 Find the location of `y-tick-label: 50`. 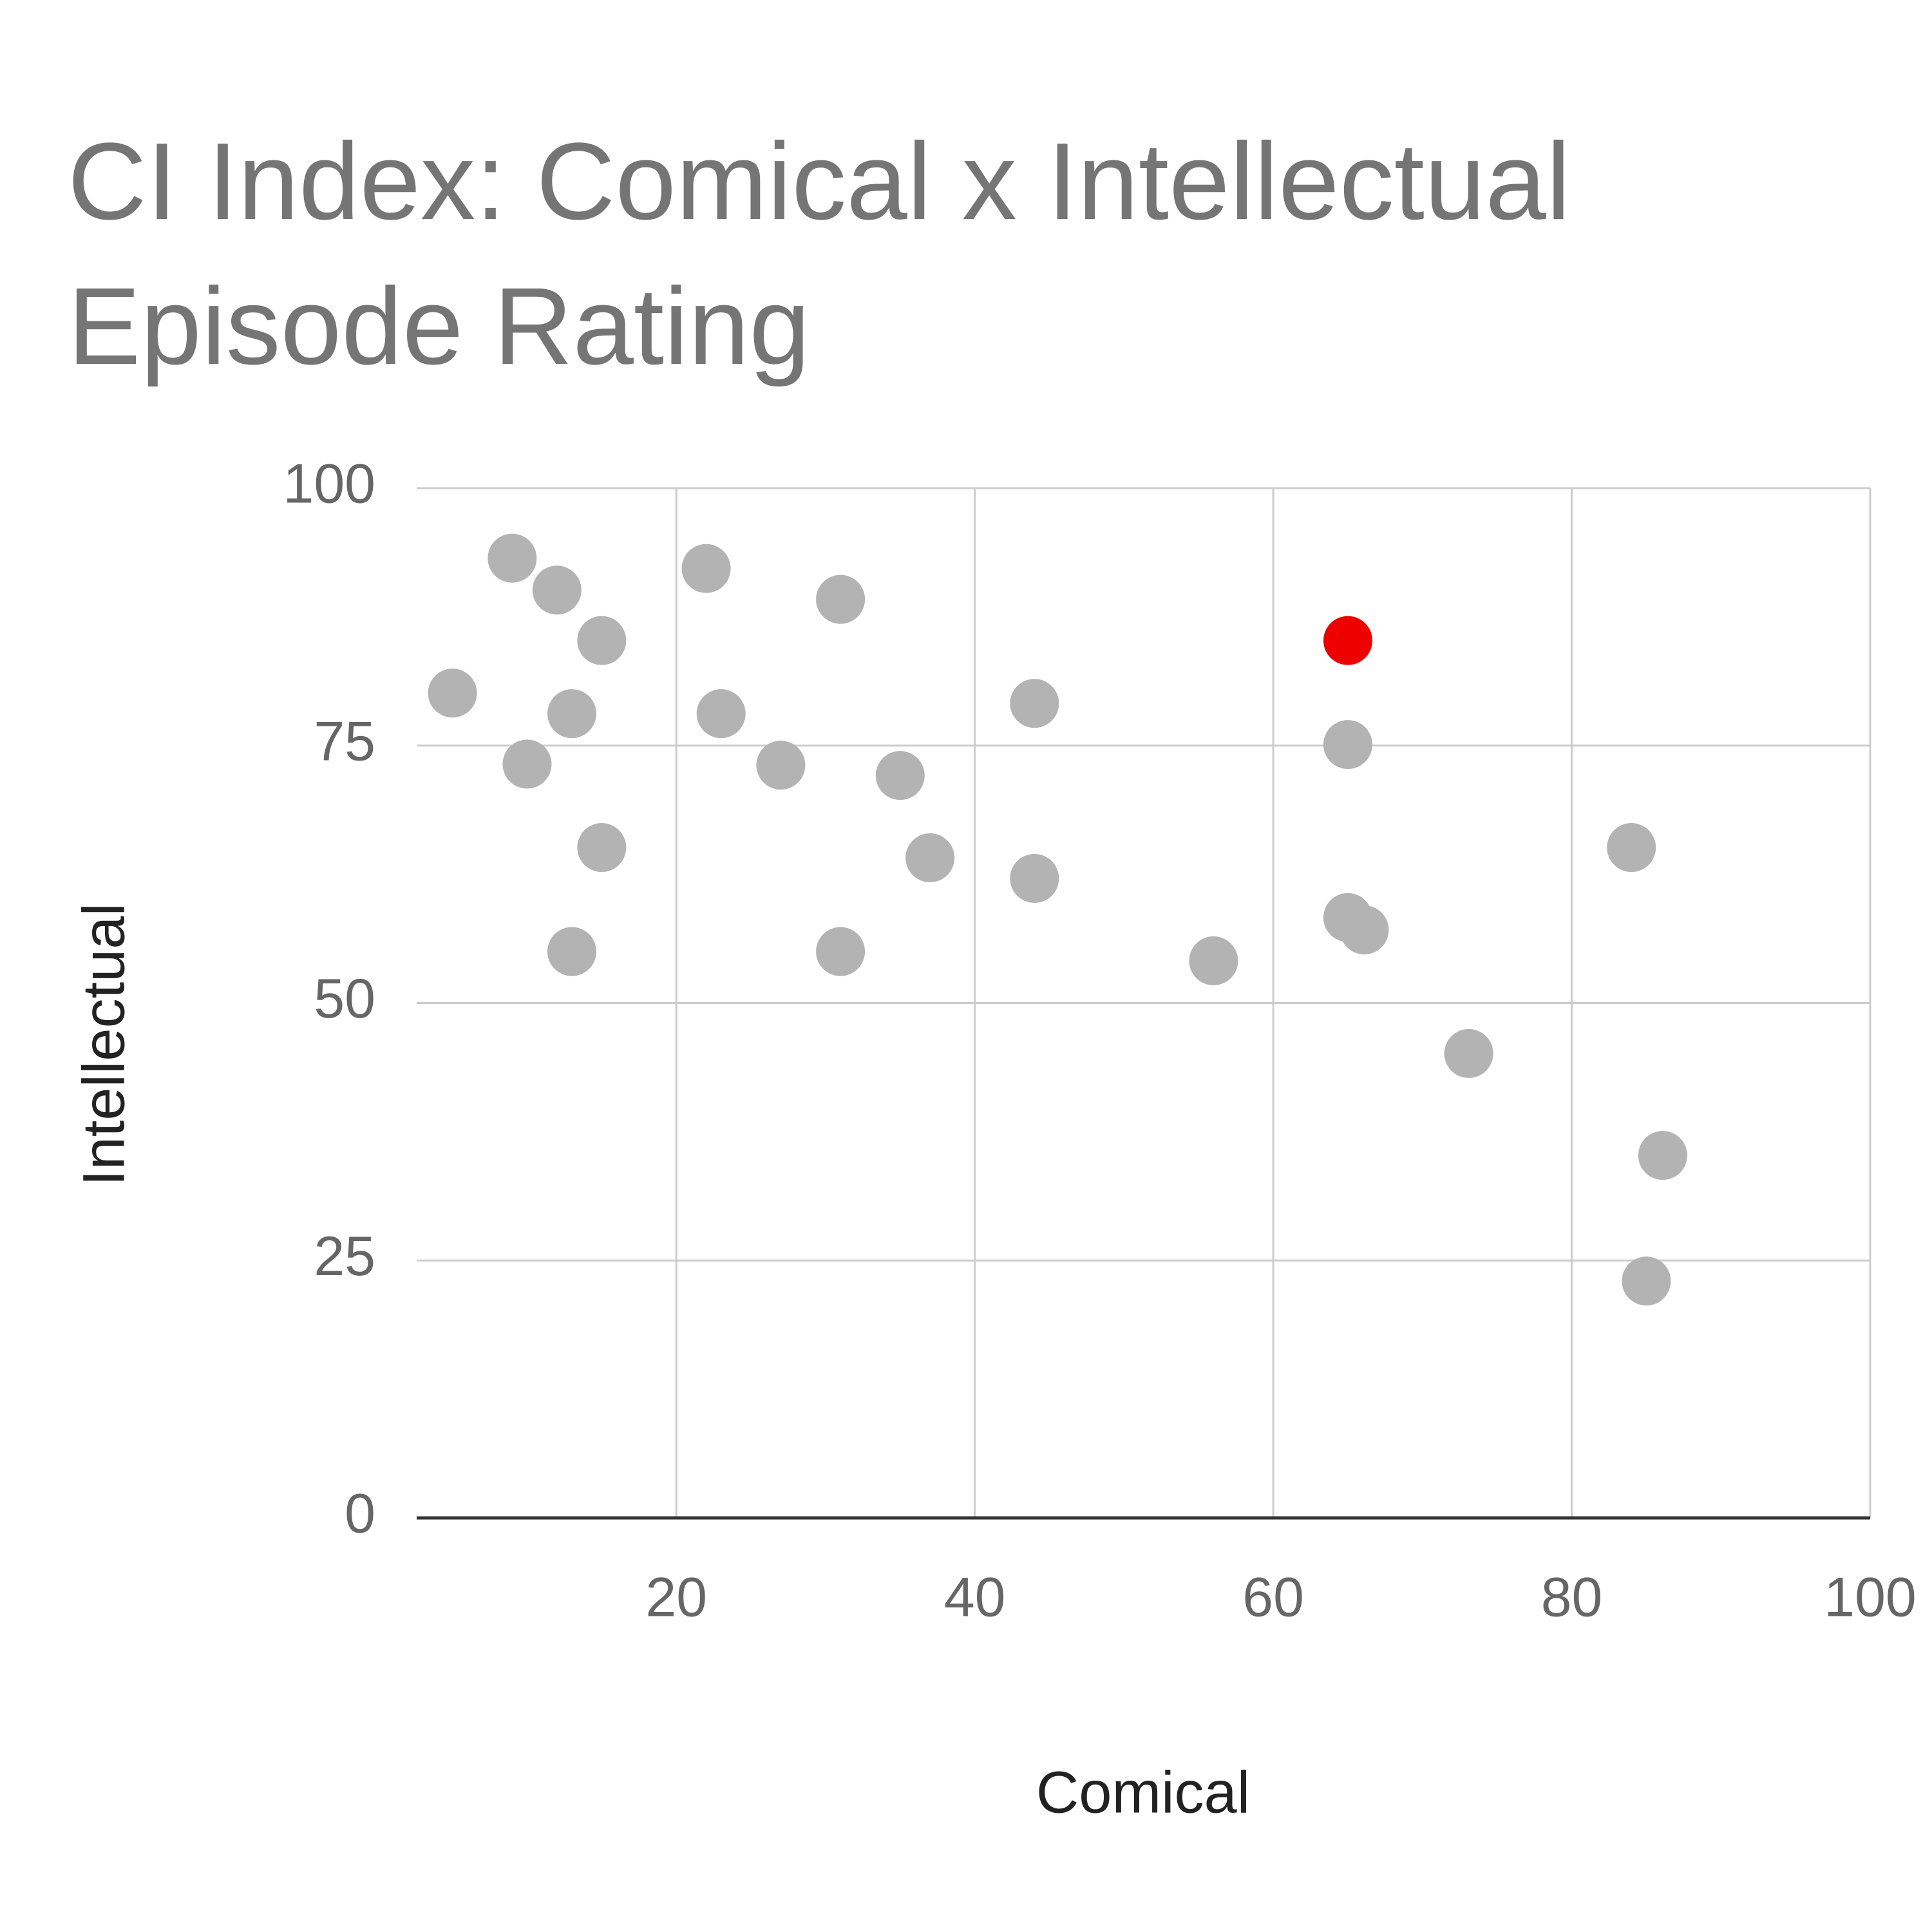

y-tick-label: 50 is located at coordinates (345, 999).